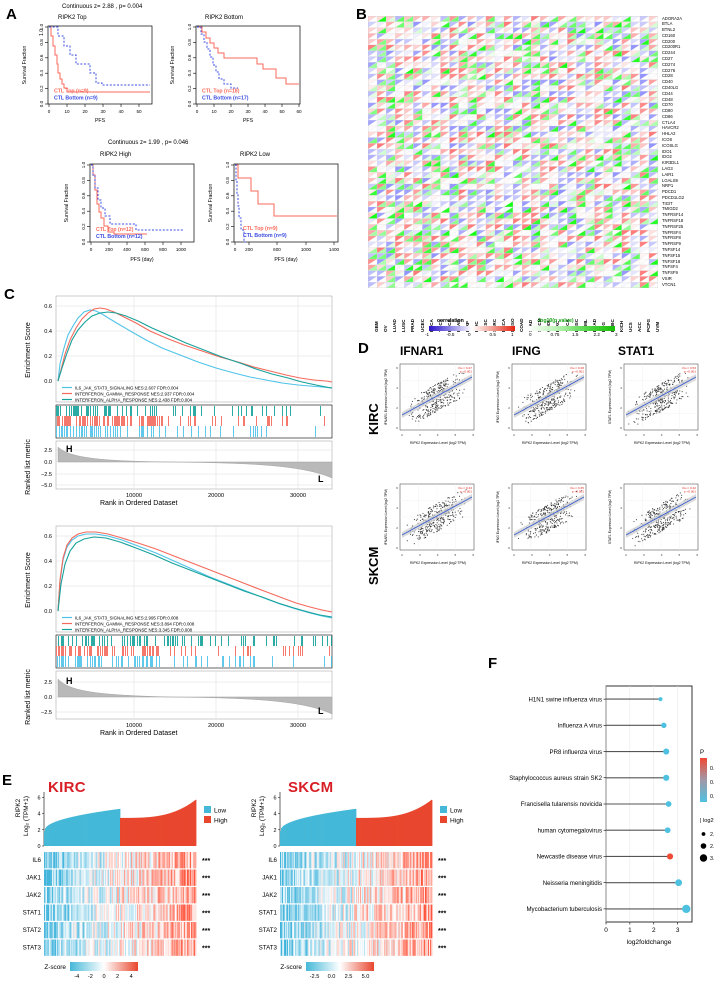  What do you see at coordinates (72, 18) in the screenshot?
I see `panelA-kirc-left-title: RIPK2 Top` at bounding box center [72, 18].